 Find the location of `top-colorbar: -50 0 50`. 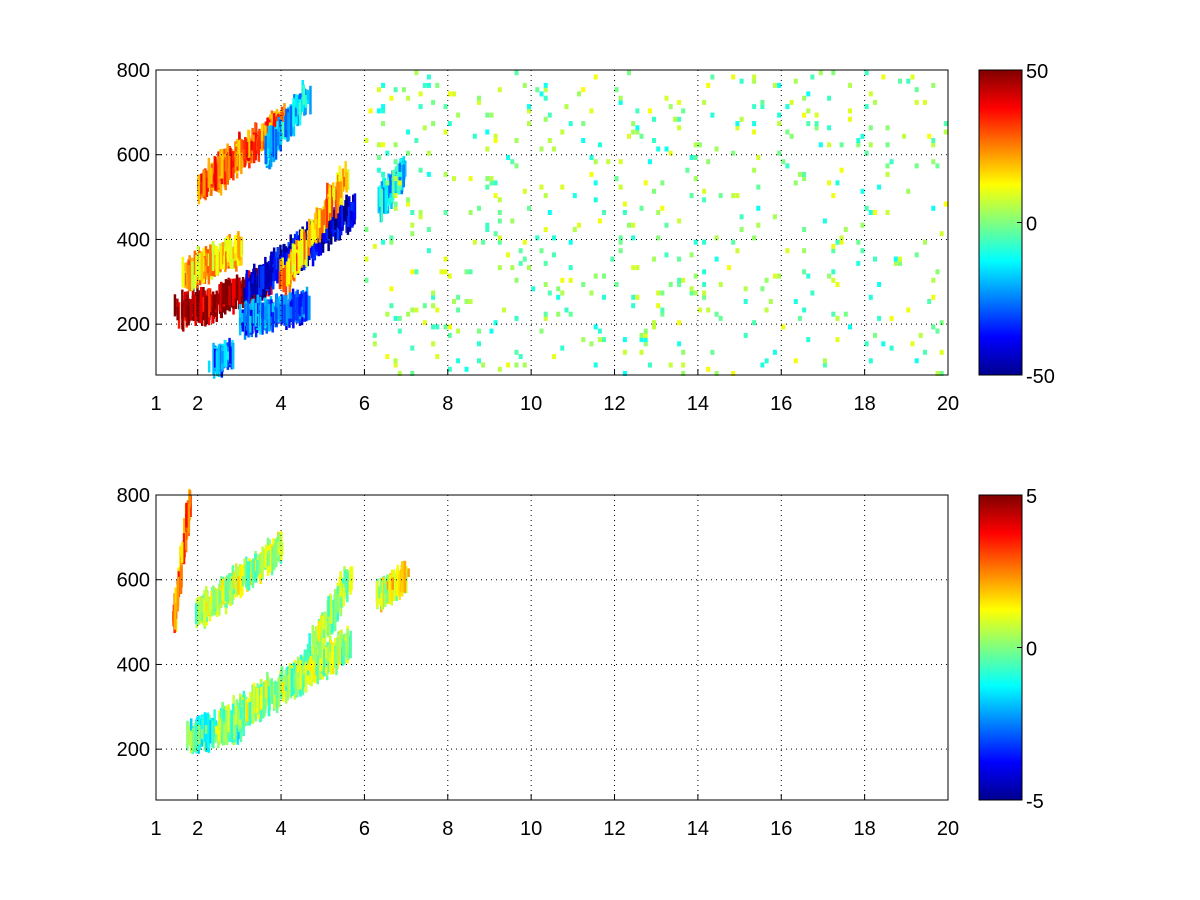

top-colorbar: -50 0 50 is located at coordinates (1016, 224).